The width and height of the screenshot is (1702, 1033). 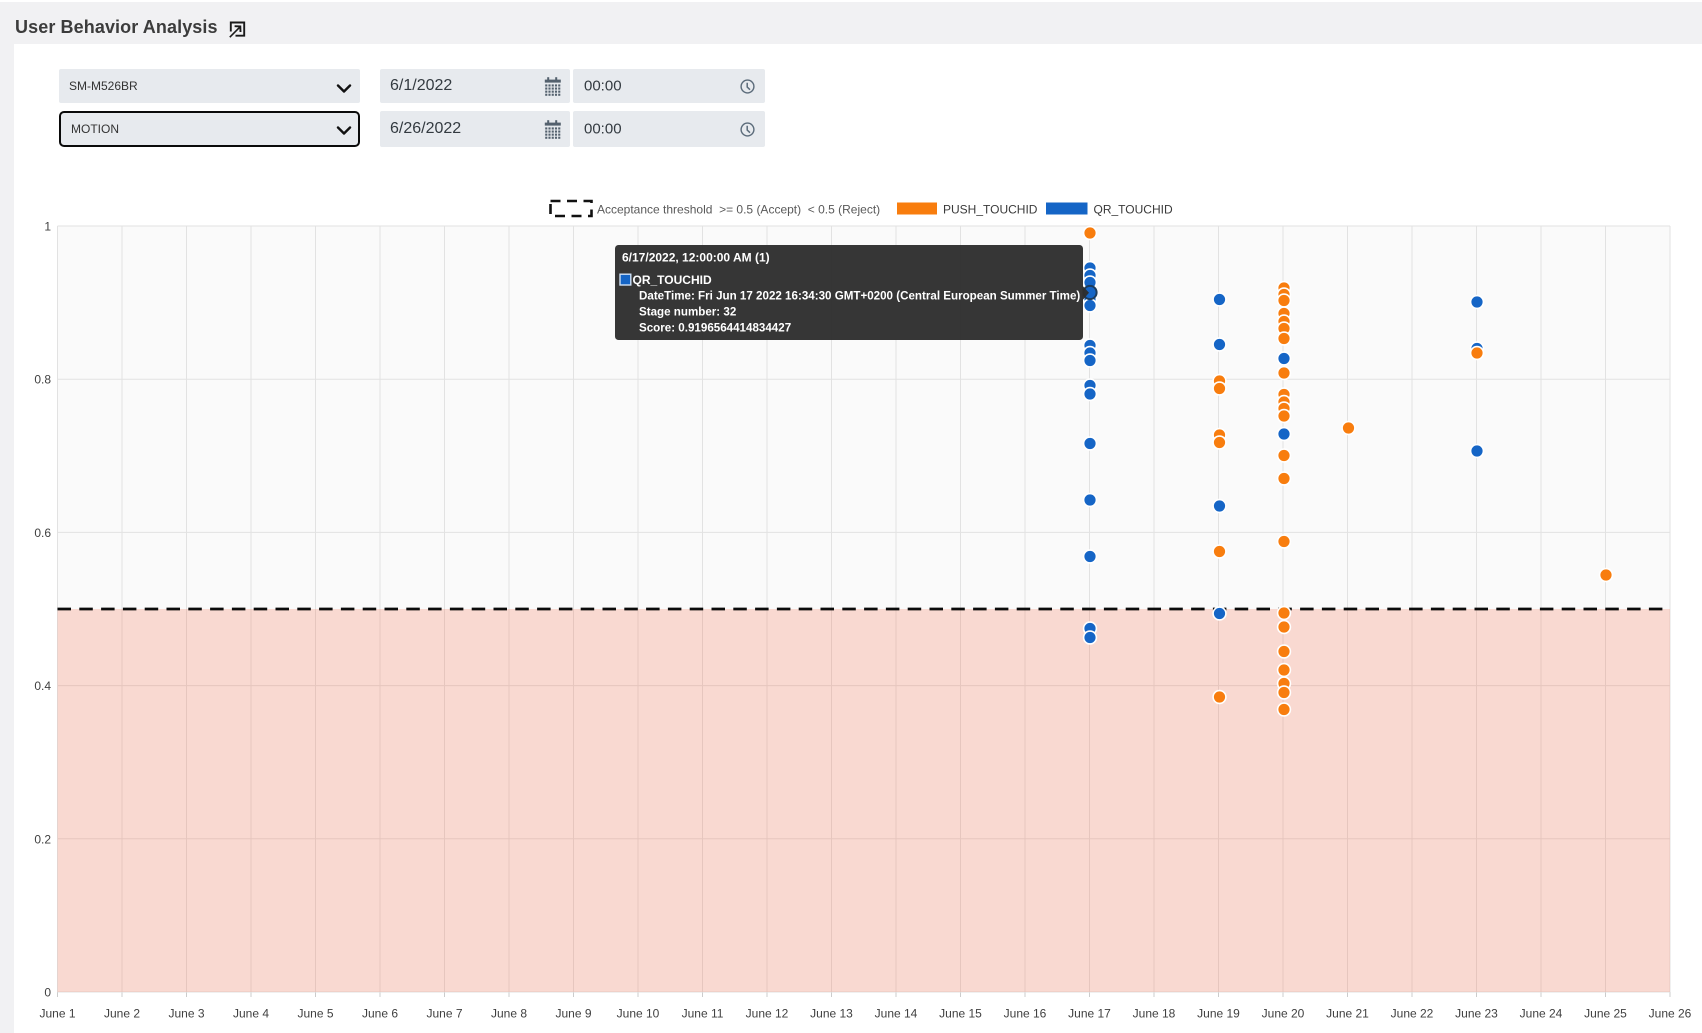 I want to click on svg-text: June 12, so click(x=767, y=1014).